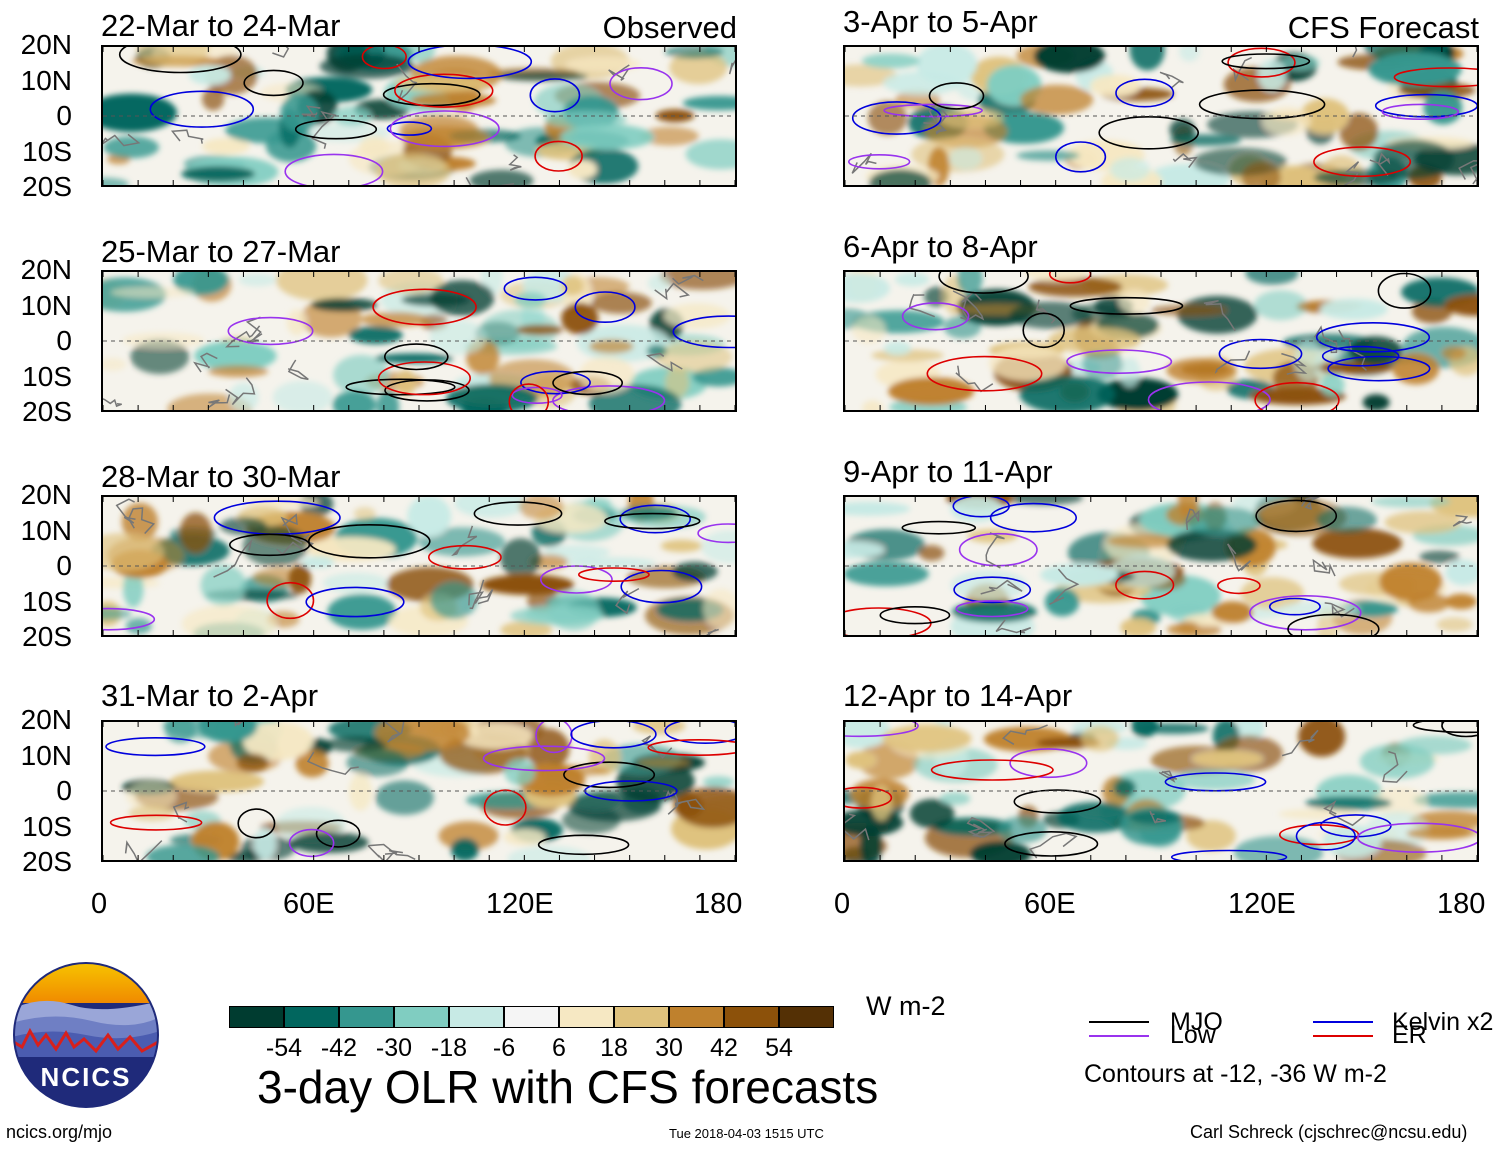 The width and height of the screenshot is (1510, 1149). Describe the element at coordinates (1343, 1022) in the screenshot. I see `legend-line-kelvin` at that location.